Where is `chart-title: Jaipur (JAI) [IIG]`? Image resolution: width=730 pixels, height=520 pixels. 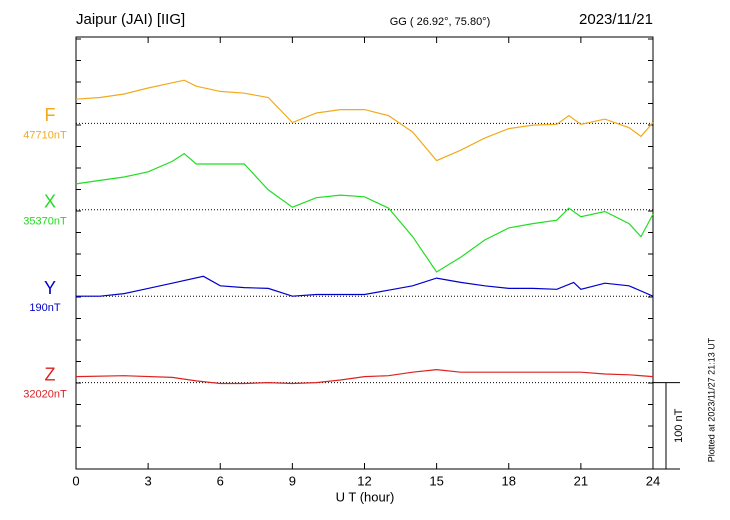 chart-title: Jaipur (JAI) [IIG] is located at coordinates (130, 19).